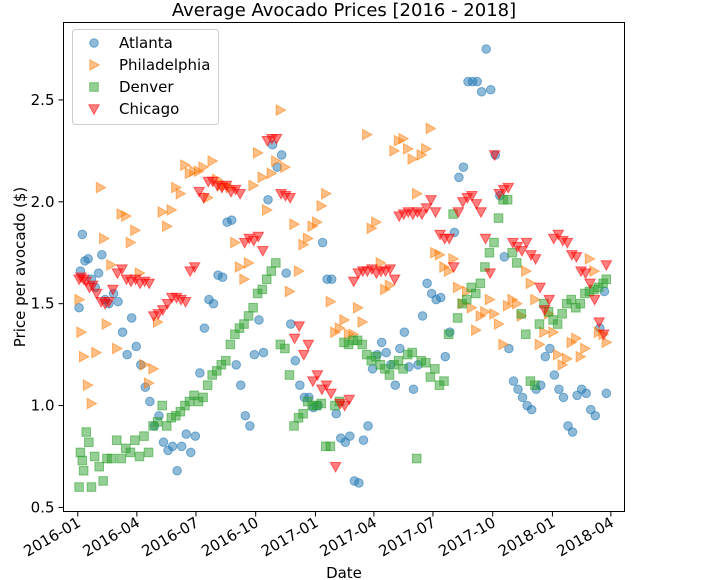  I want to click on legend-label-atlanta: Atlanta, so click(146, 43).